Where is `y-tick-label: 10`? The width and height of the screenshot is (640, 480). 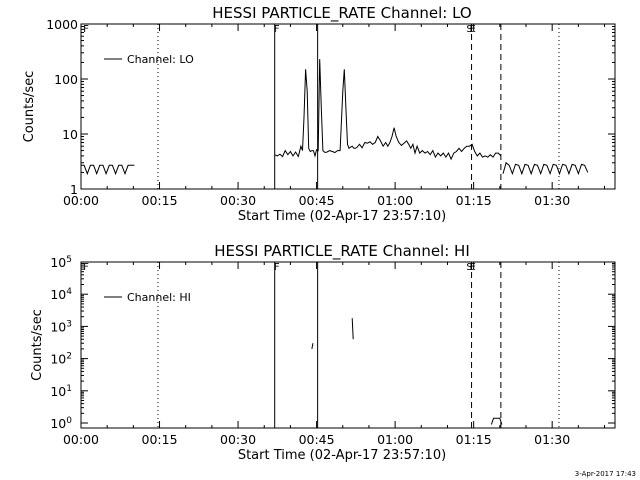
y-tick-label: 10 is located at coordinates (70, 134).